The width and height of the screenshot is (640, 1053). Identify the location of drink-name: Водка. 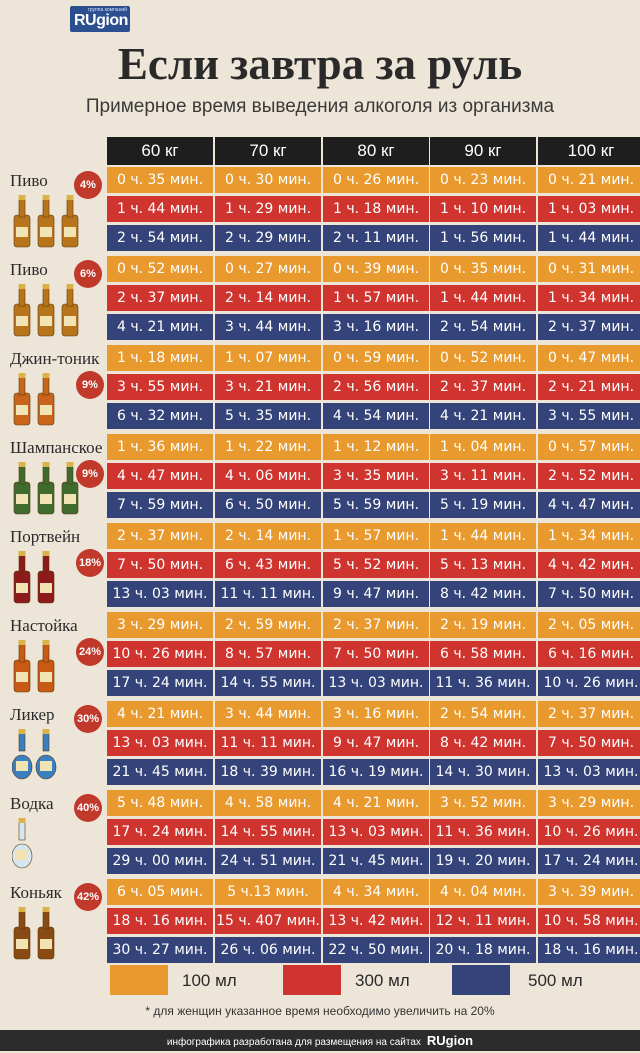
(32, 803).